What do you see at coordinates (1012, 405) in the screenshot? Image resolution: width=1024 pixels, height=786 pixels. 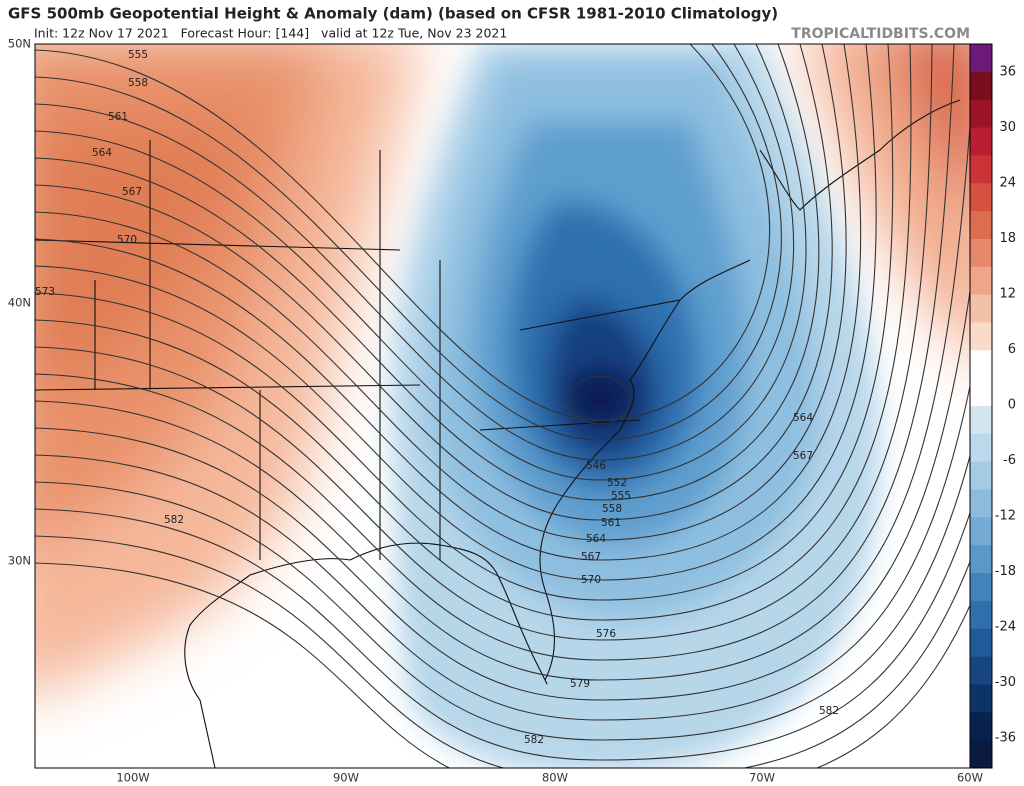 I see `colorbar-label: 0` at bounding box center [1012, 405].